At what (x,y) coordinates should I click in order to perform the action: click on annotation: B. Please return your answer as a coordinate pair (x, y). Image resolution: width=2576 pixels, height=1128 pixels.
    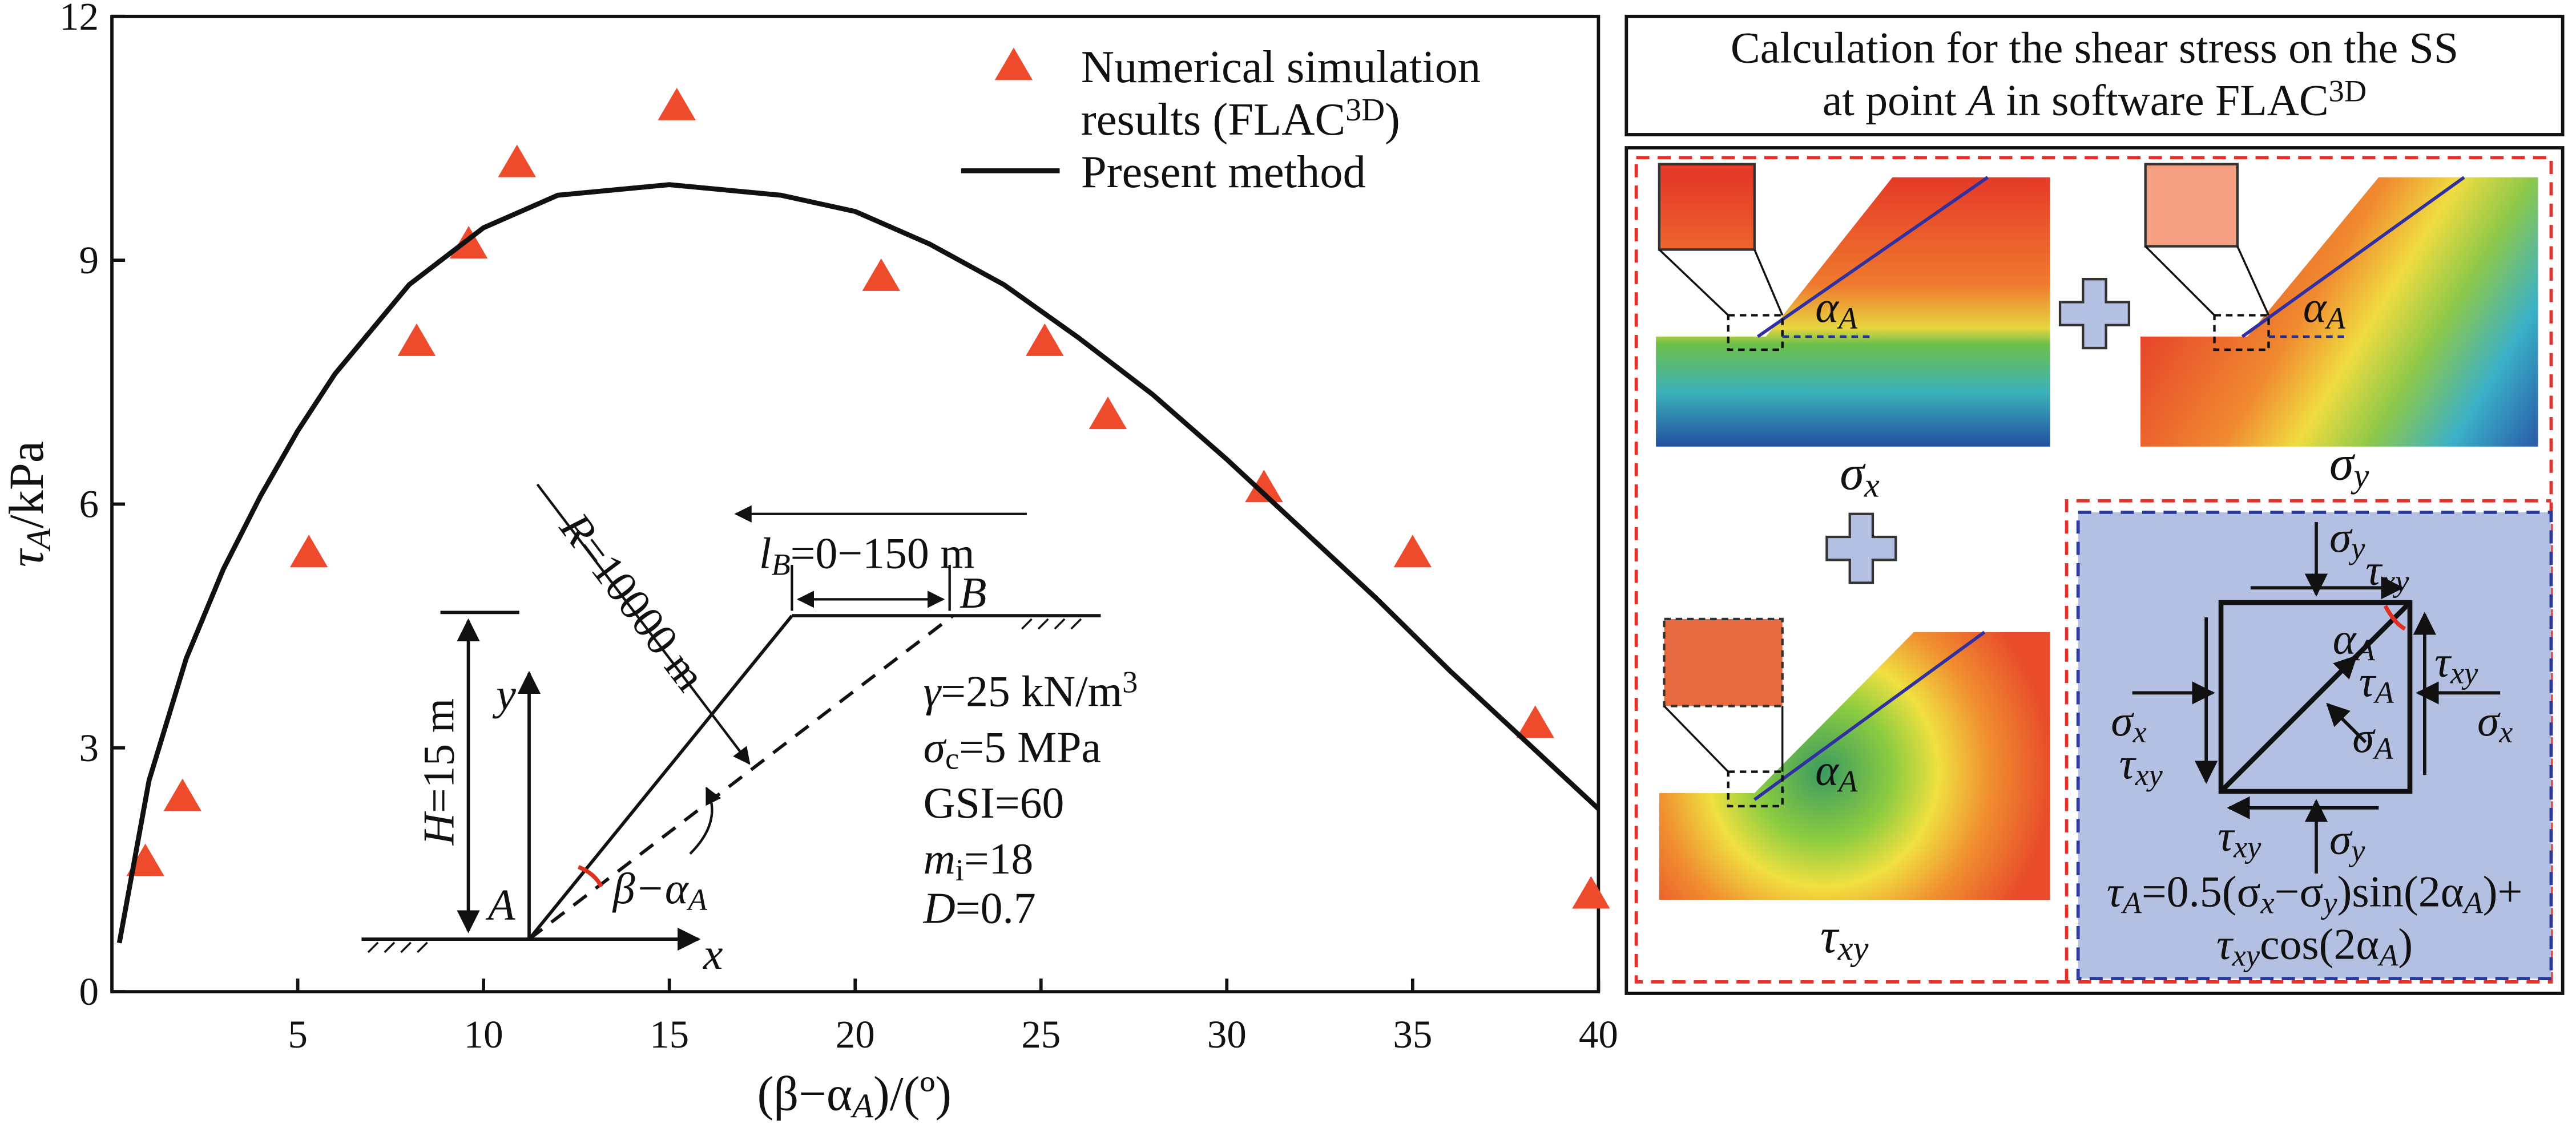
    Looking at the image, I should click on (973, 592).